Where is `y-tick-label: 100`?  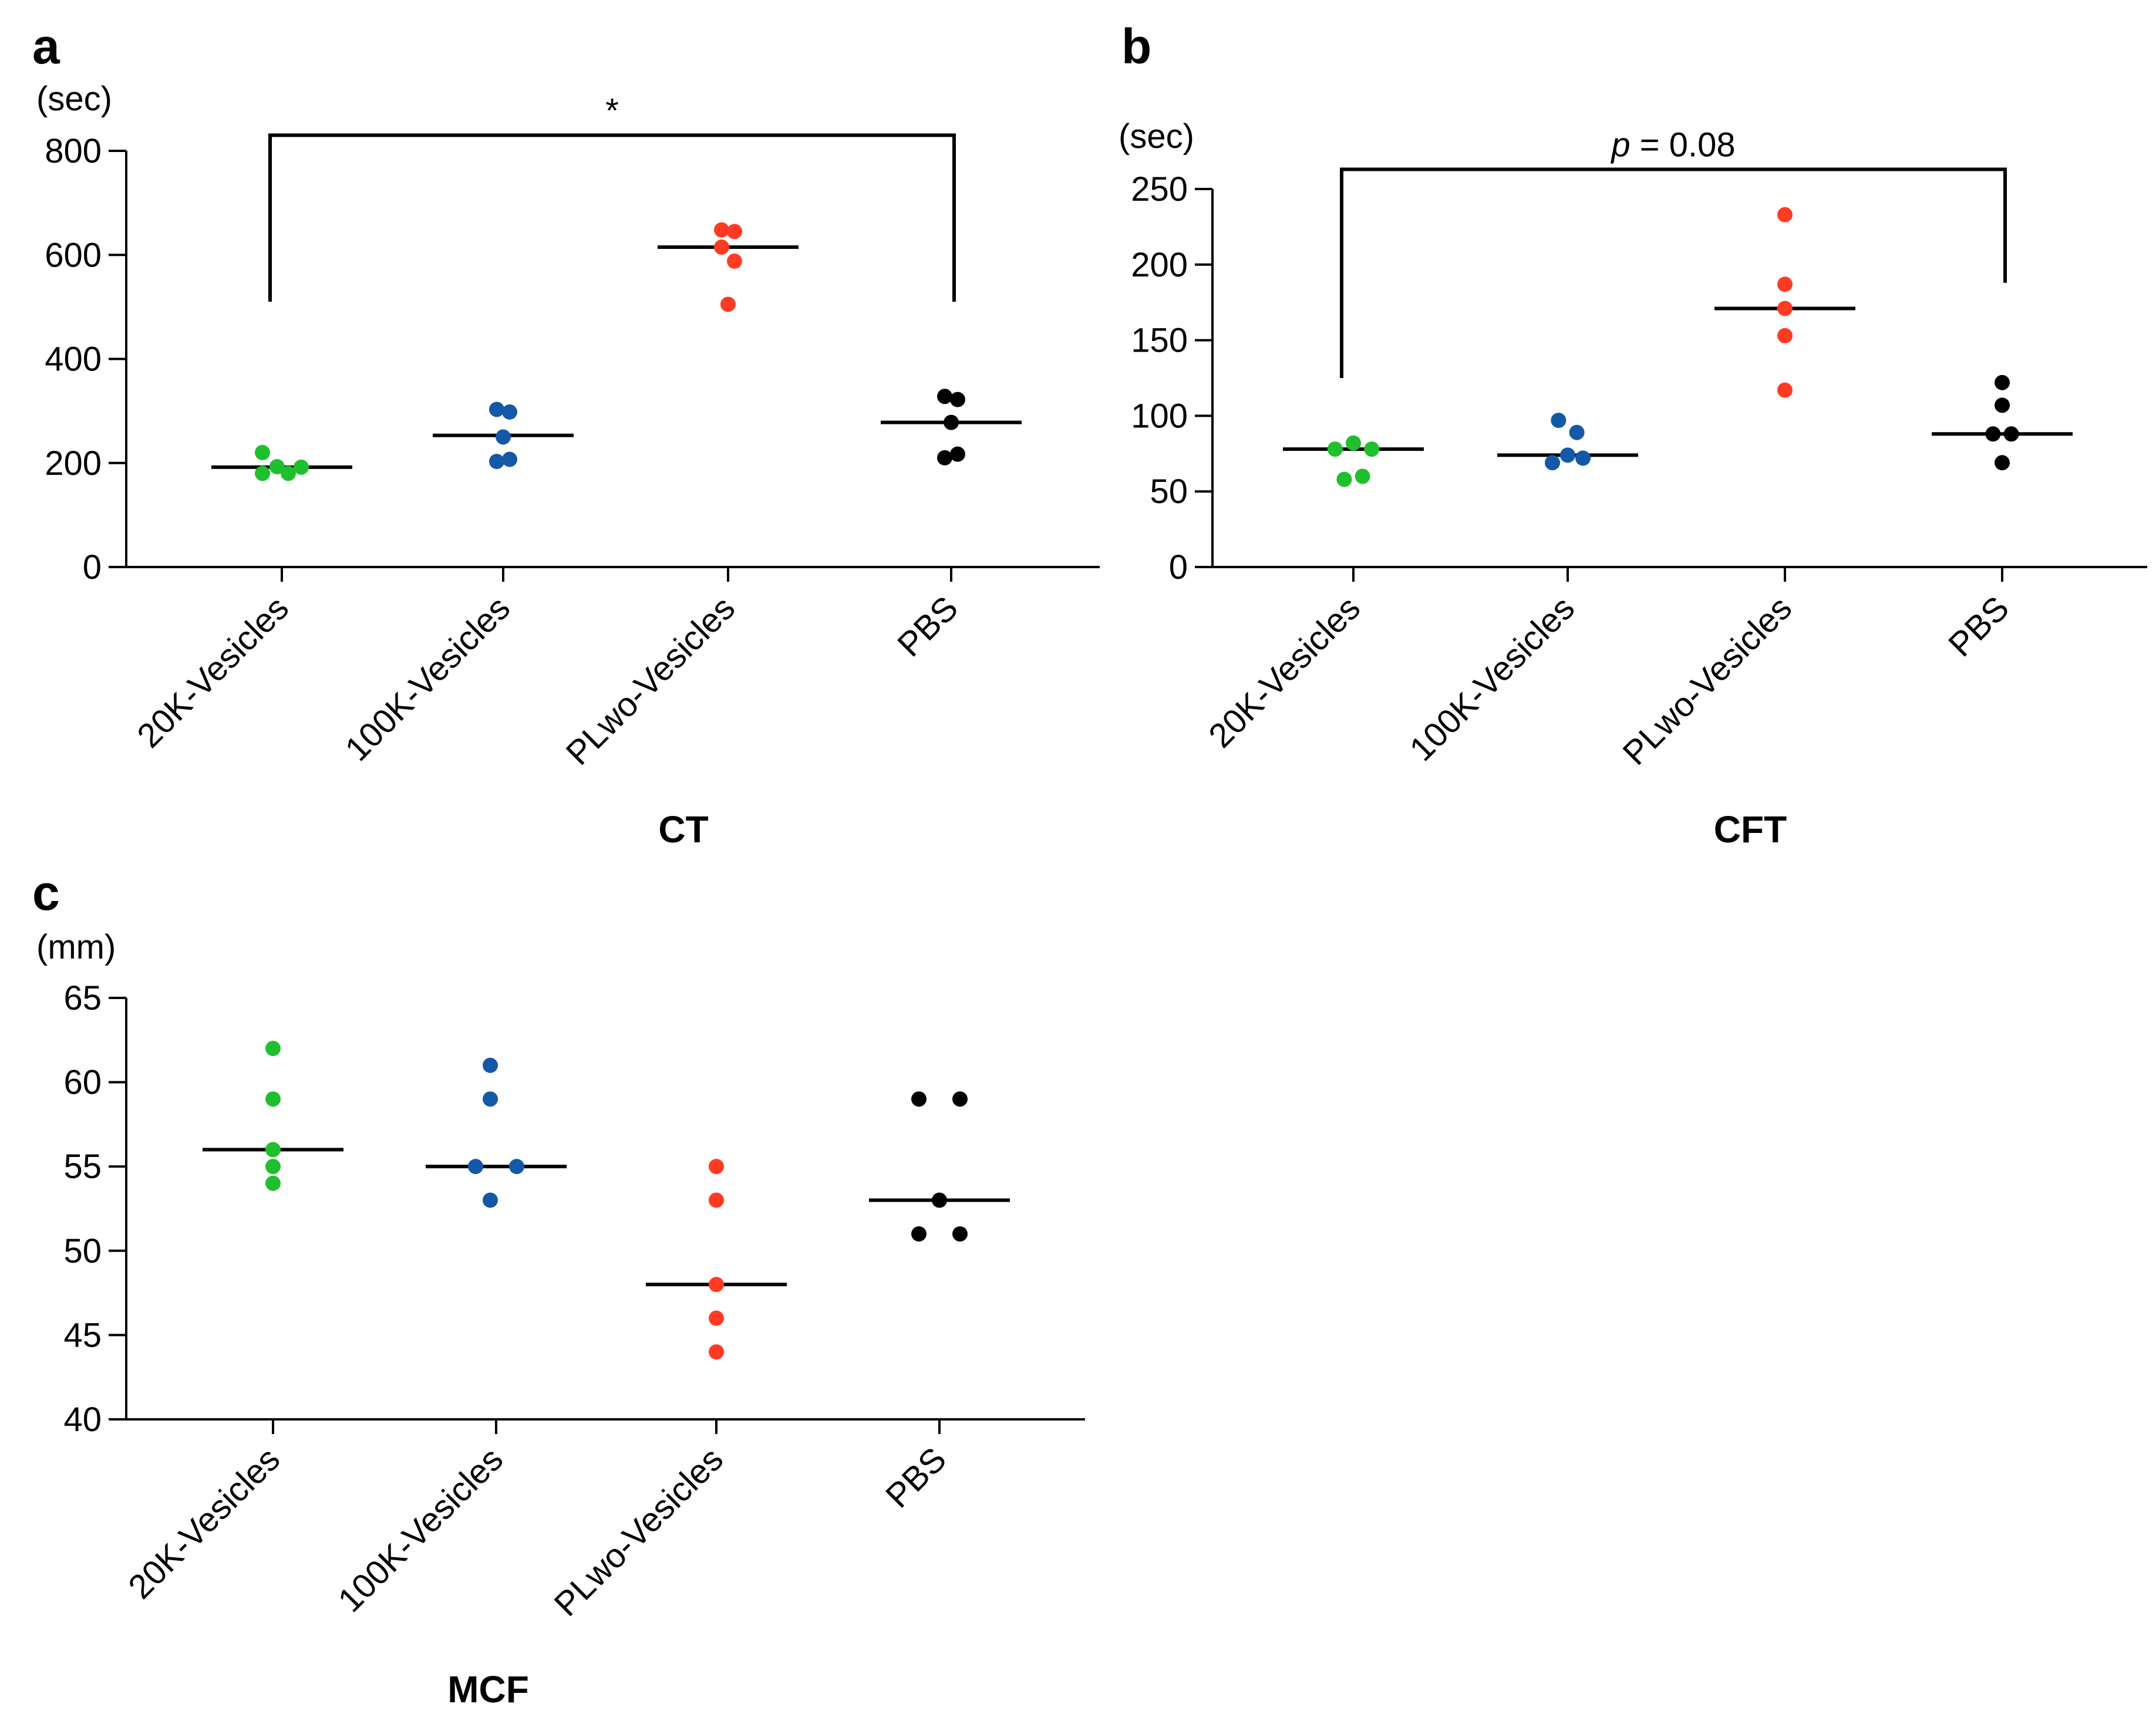 y-tick-label: 100 is located at coordinates (1159, 416).